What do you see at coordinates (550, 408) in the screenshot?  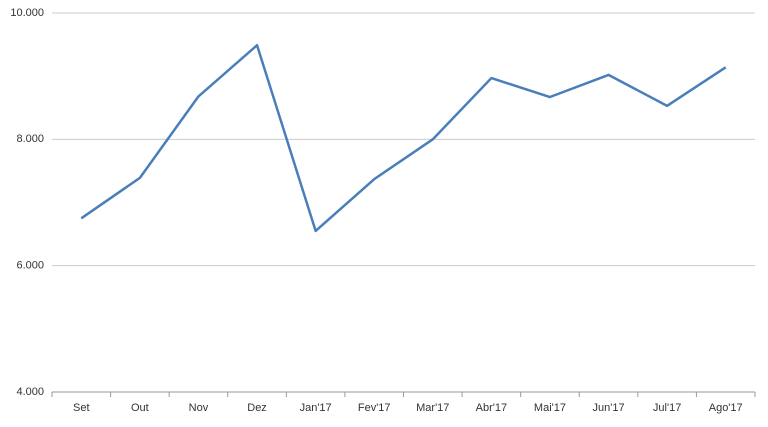 I see `x-tick-label: Mai'17` at bounding box center [550, 408].